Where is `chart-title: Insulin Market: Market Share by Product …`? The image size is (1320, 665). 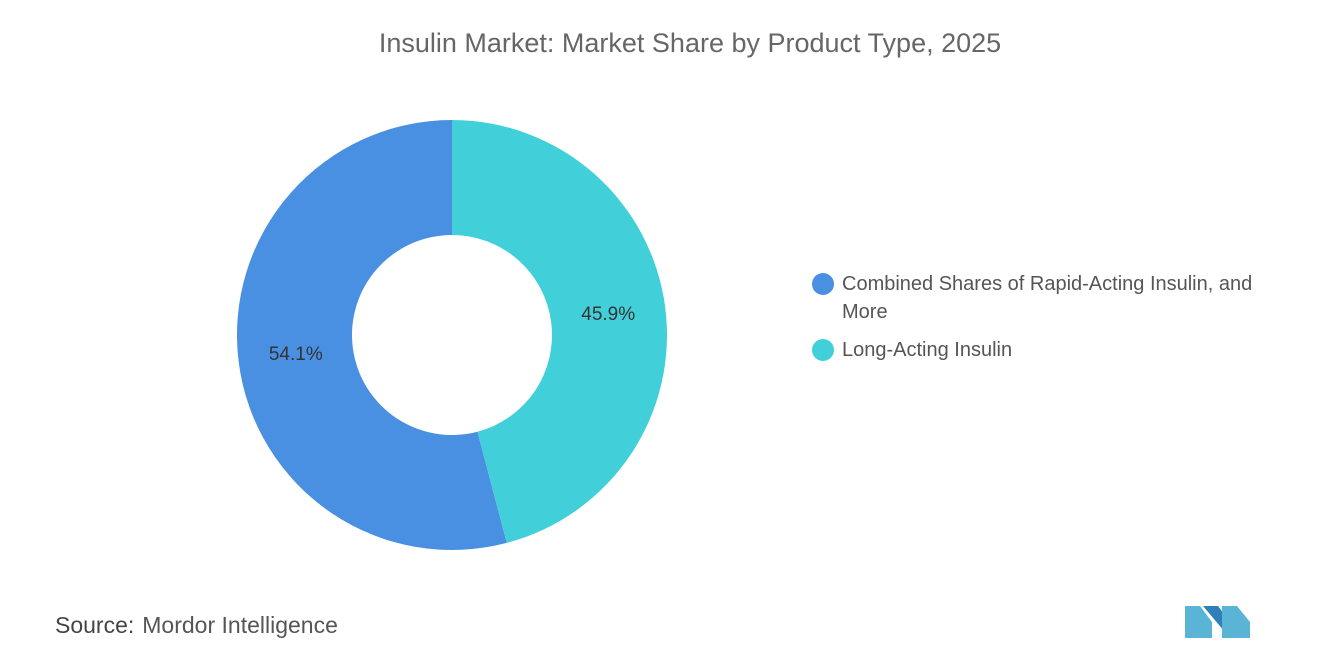
chart-title: Insulin Market: Market Share by Product … is located at coordinates (690, 43).